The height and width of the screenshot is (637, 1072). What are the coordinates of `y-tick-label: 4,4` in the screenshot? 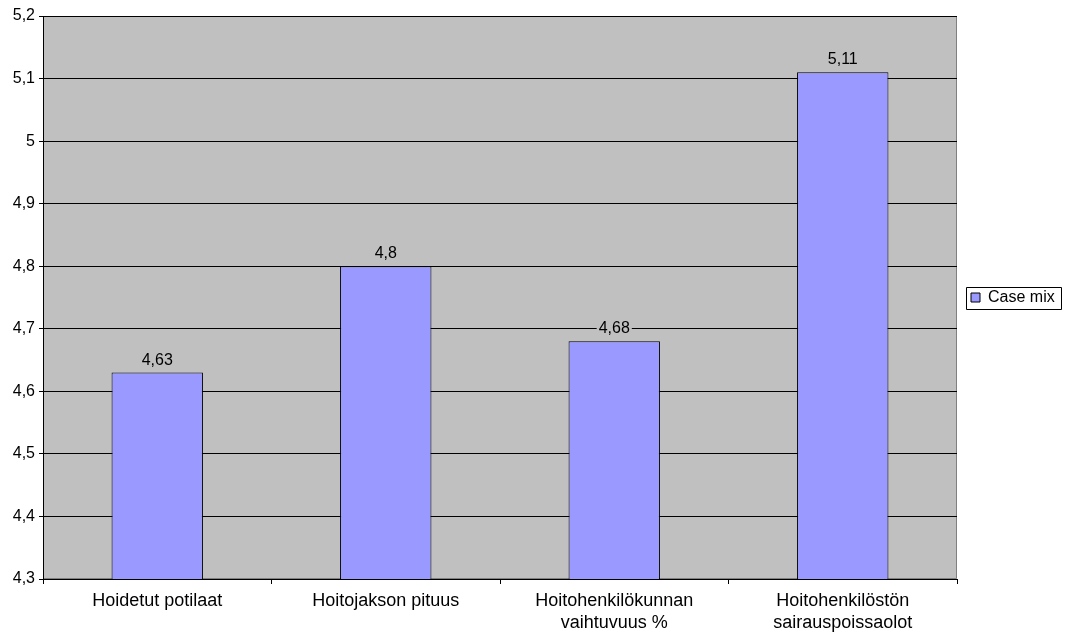 It's located at (24, 515).